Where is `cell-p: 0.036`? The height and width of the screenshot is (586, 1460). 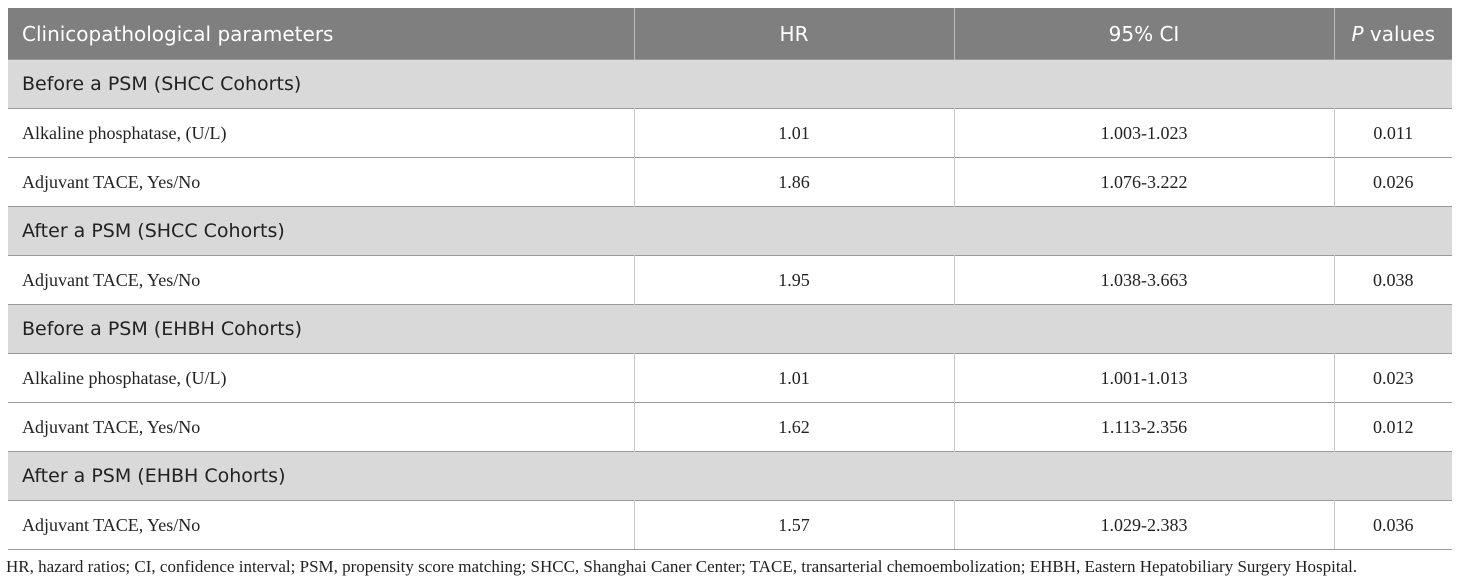
cell-p: 0.036 is located at coordinates (1393, 525).